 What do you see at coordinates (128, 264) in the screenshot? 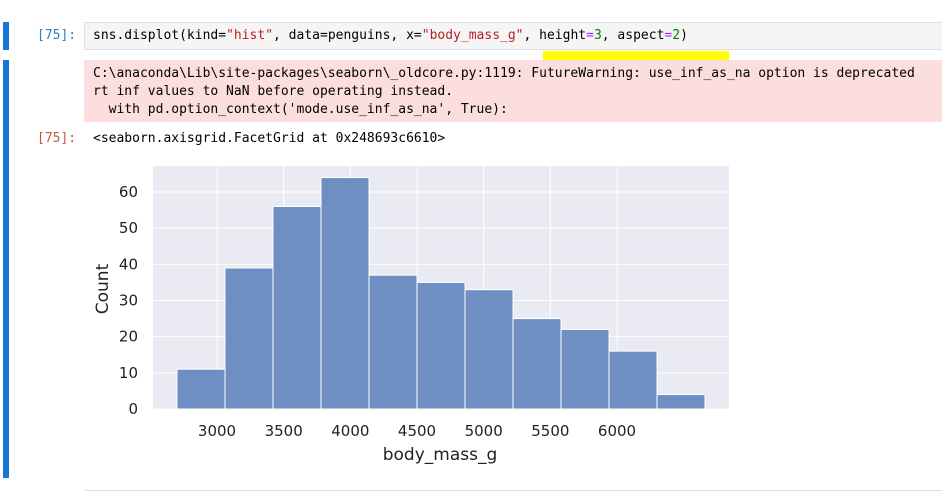
I see `y-tick-label: 40` at bounding box center [128, 264].